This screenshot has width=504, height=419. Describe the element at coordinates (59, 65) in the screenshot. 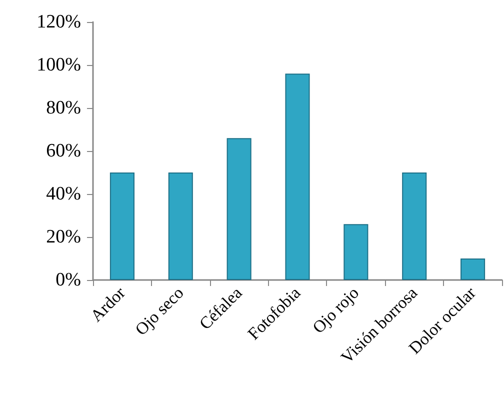

I see `y-tick-label: 100%` at that location.